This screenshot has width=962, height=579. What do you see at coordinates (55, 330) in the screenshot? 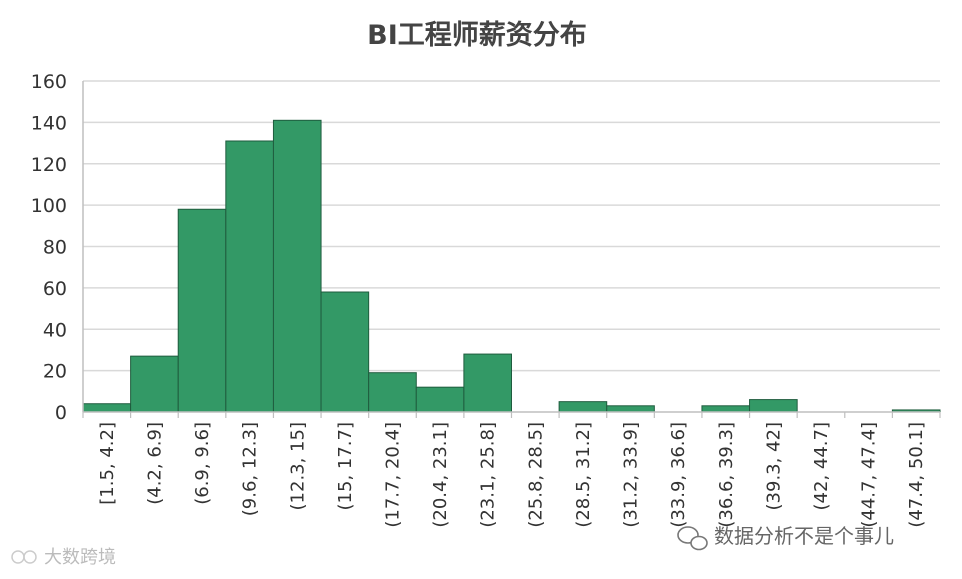
I see `y-tick-label: 40` at bounding box center [55, 330].